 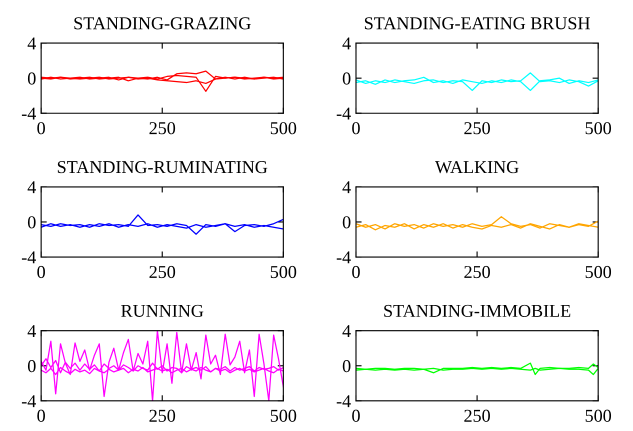 What do you see at coordinates (162, 310) in the screenshot?
I see `chart-title: RUNNING` at bounding box center [162, 310].